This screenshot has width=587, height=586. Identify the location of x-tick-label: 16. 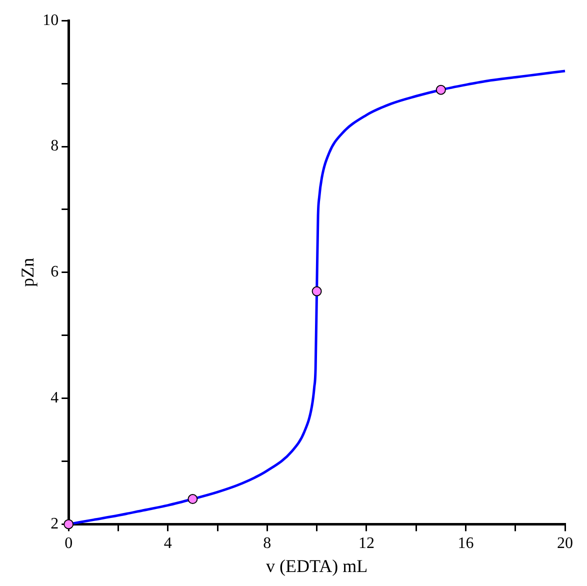
(466, 543).